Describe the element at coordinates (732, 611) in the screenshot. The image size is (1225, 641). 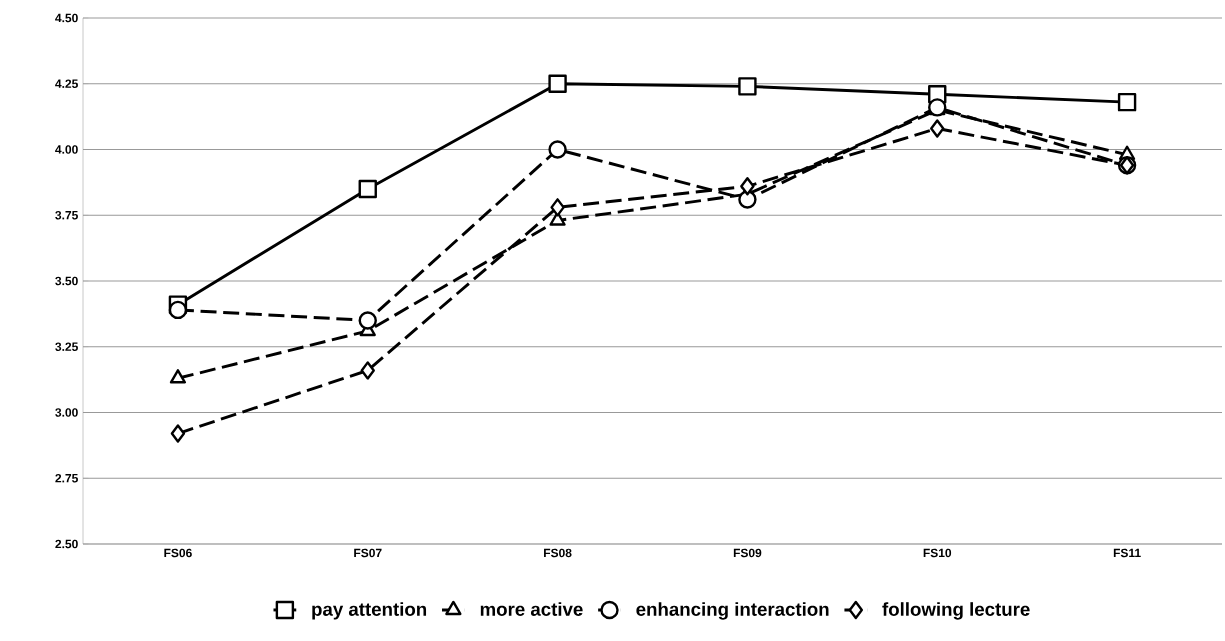
I see `legend-label: enhancing interaction` at that location.